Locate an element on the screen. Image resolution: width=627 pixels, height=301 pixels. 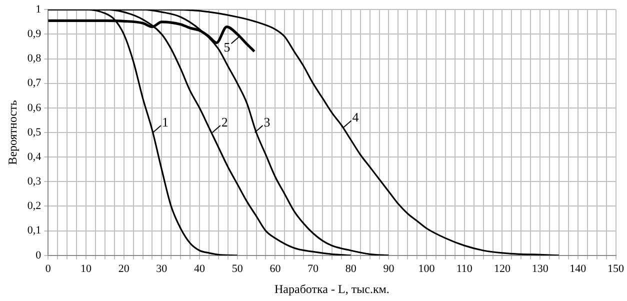
x-tick-label: 130 is located at coordinates (540, 268).